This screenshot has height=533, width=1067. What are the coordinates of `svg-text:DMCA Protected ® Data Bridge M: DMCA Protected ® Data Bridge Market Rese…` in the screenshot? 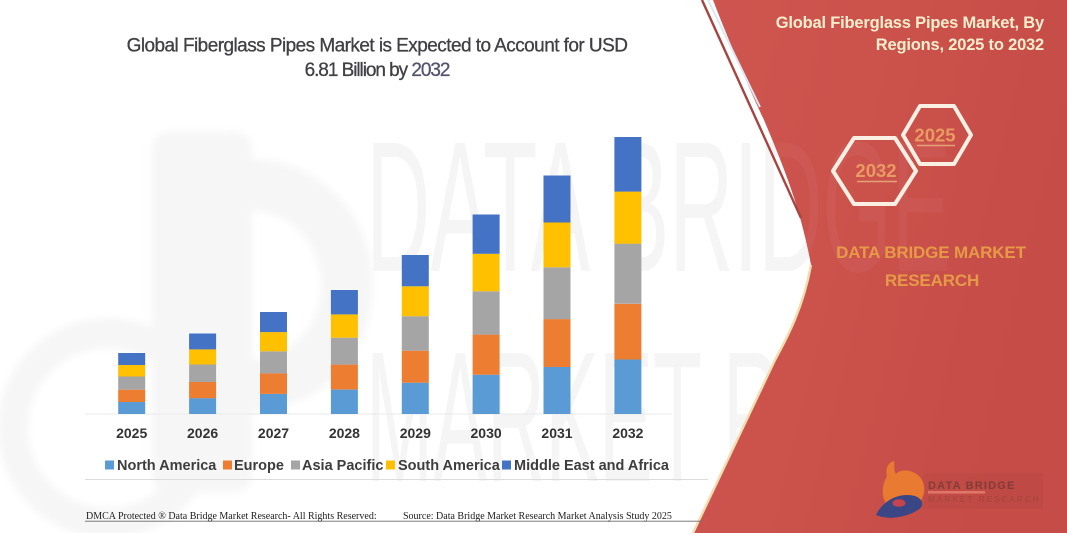 It's located at (231, 516).